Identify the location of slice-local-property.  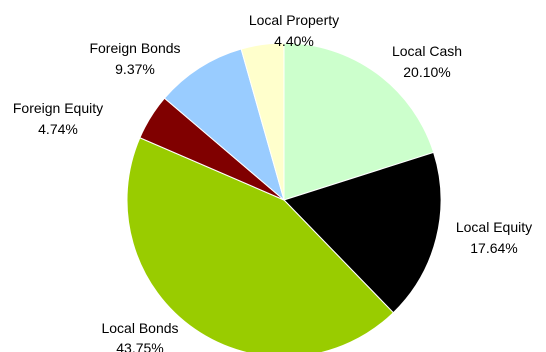
(262, 121).